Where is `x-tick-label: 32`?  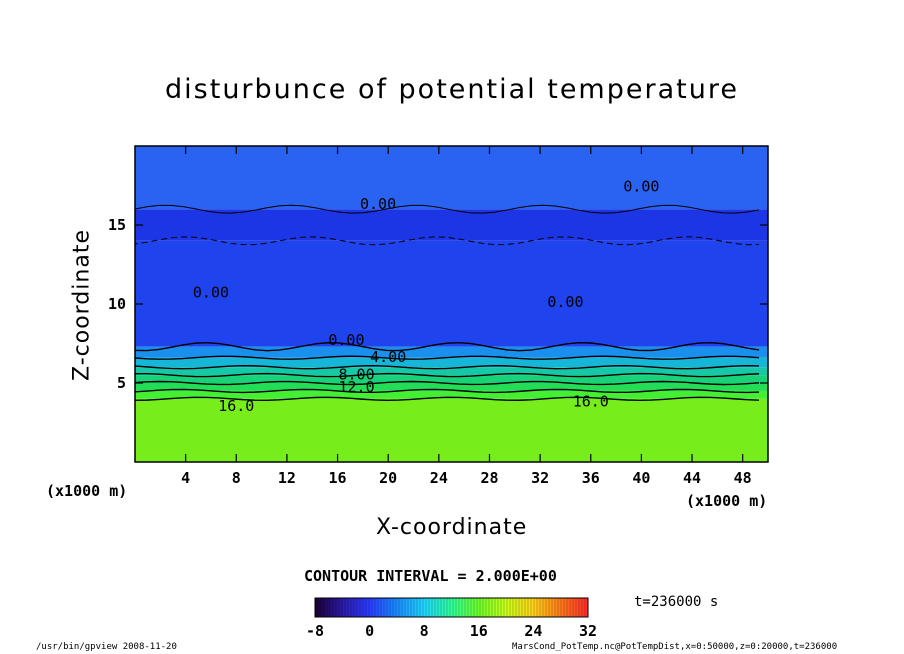
x-tick-label: 32 is located at coordinates (540, 478).